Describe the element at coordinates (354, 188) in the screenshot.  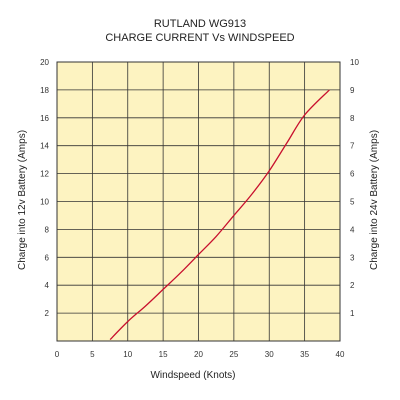
I see `y2-axis-ticks: 1 2 3 4 5 6 7 8 9 10` at that location.